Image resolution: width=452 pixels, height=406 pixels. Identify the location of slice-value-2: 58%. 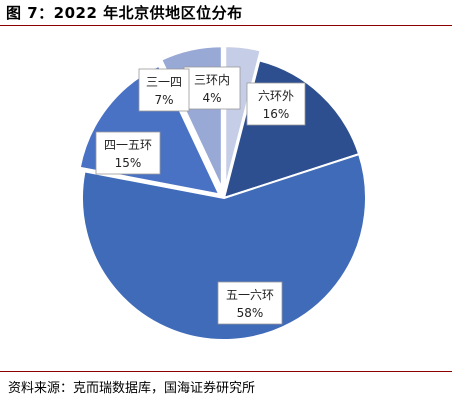
(250, 313).